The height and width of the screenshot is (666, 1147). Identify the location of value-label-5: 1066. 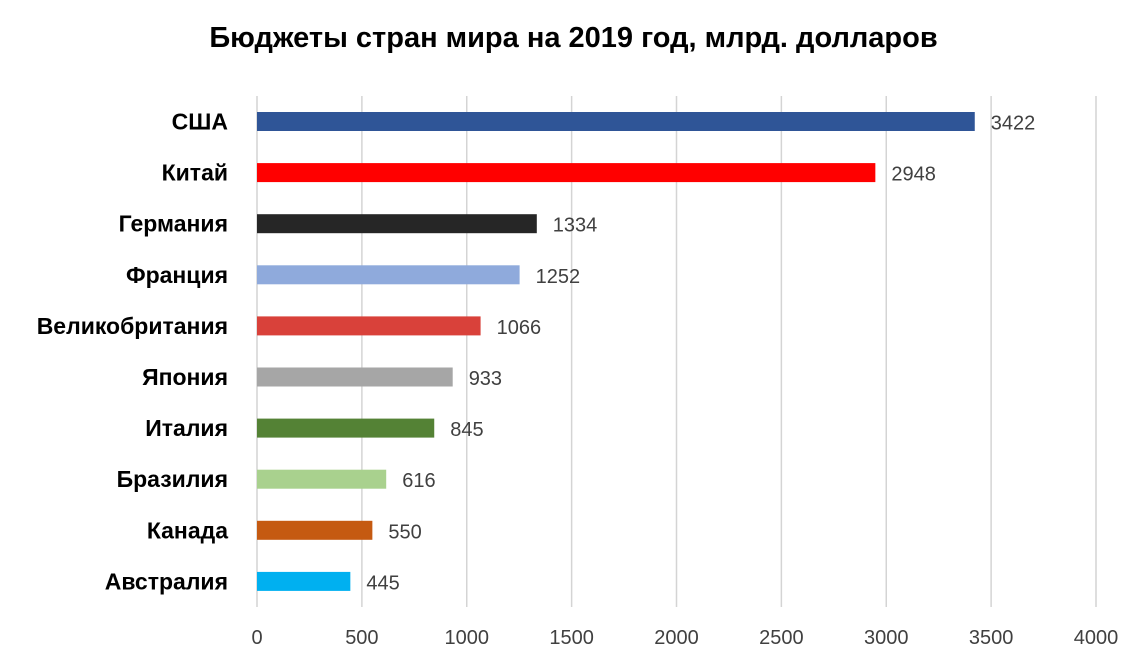
(519, 328).